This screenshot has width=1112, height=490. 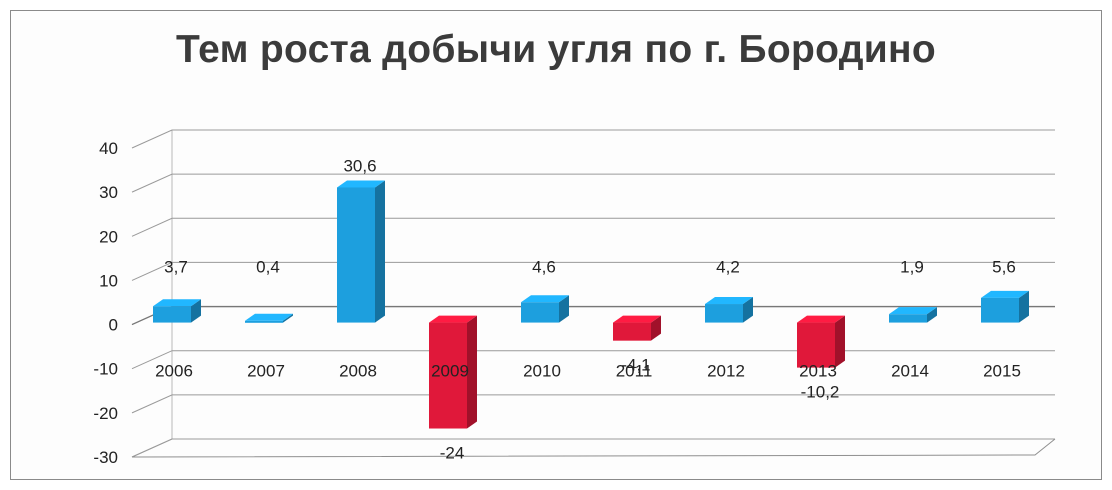 I want to click on x-tick-label-2011: 2011, so click(x=634, y=371).